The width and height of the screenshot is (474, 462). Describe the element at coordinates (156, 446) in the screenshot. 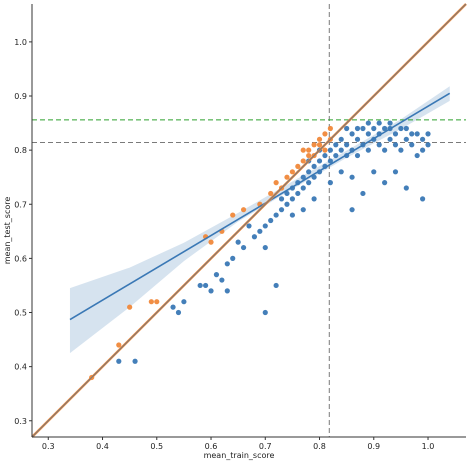

I see `x-tick-label: 0.5` at that location.